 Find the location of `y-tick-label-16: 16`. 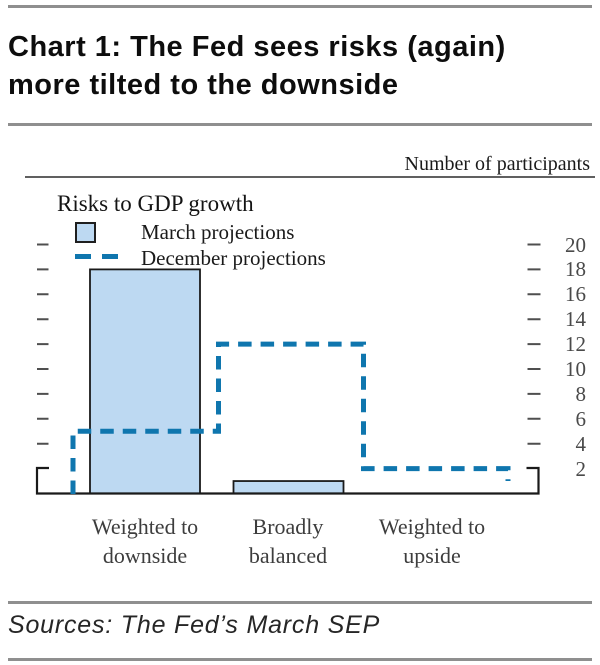

y-tick-label-16: 16 is located at coordinates (575, 294).